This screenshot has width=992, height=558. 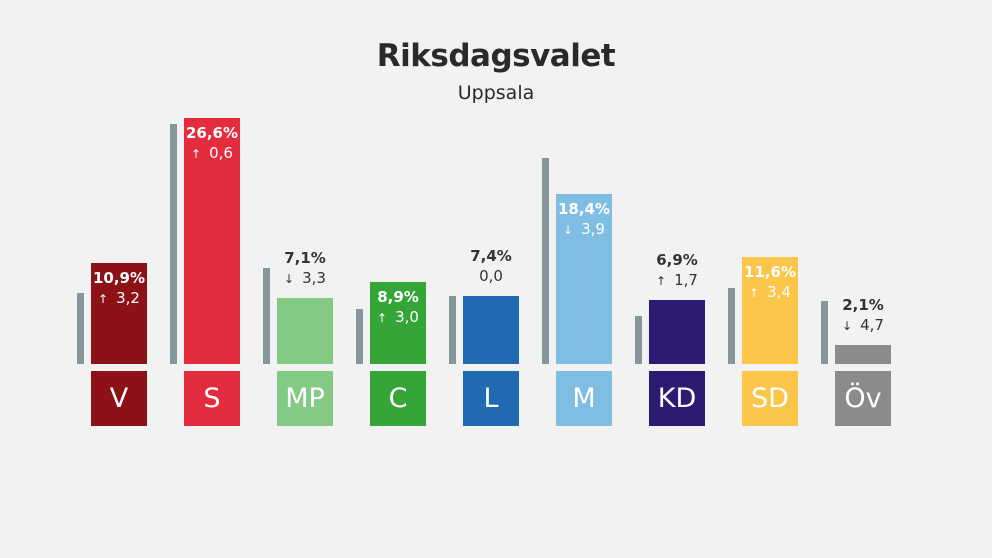 I want to click on category-label-sd: SD, so click(x=770, y=398).